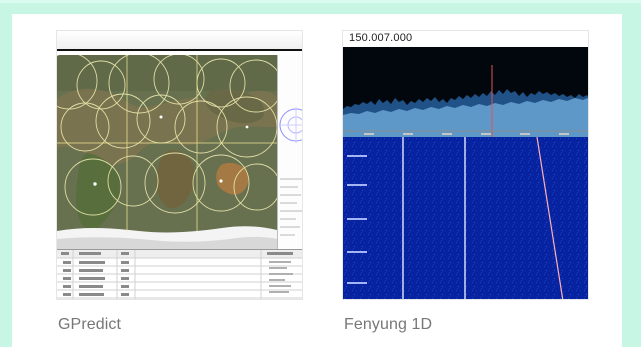 This screenshot has width=641, height=347. I want to click on gpredict-sidebar-panel, so click(289, 152).